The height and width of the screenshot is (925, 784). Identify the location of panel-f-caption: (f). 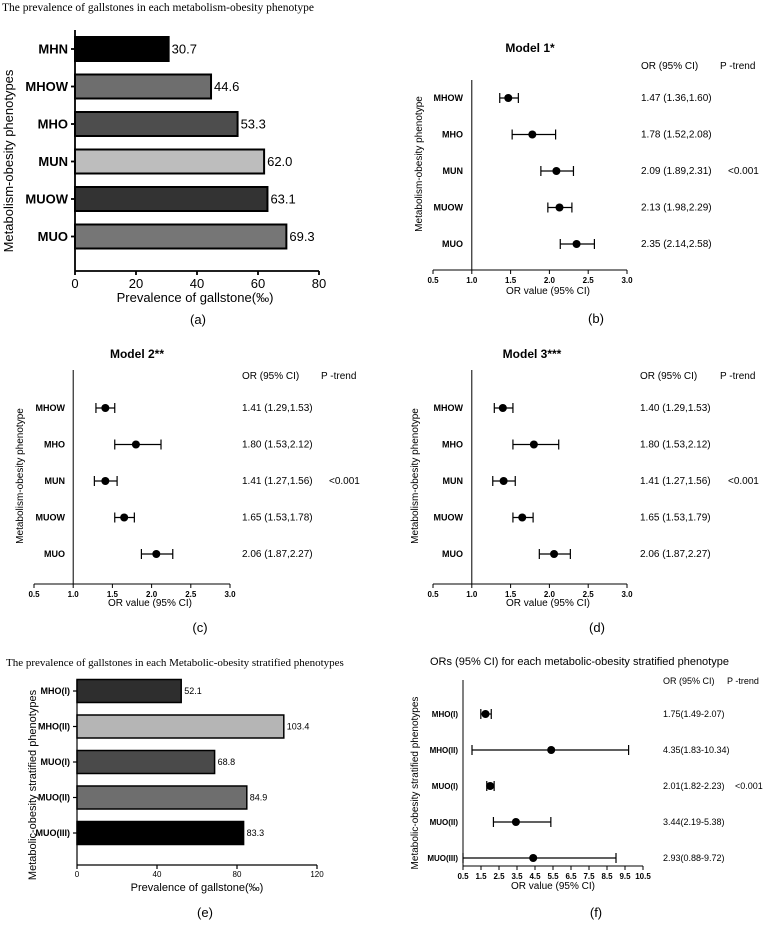
(596, 912).